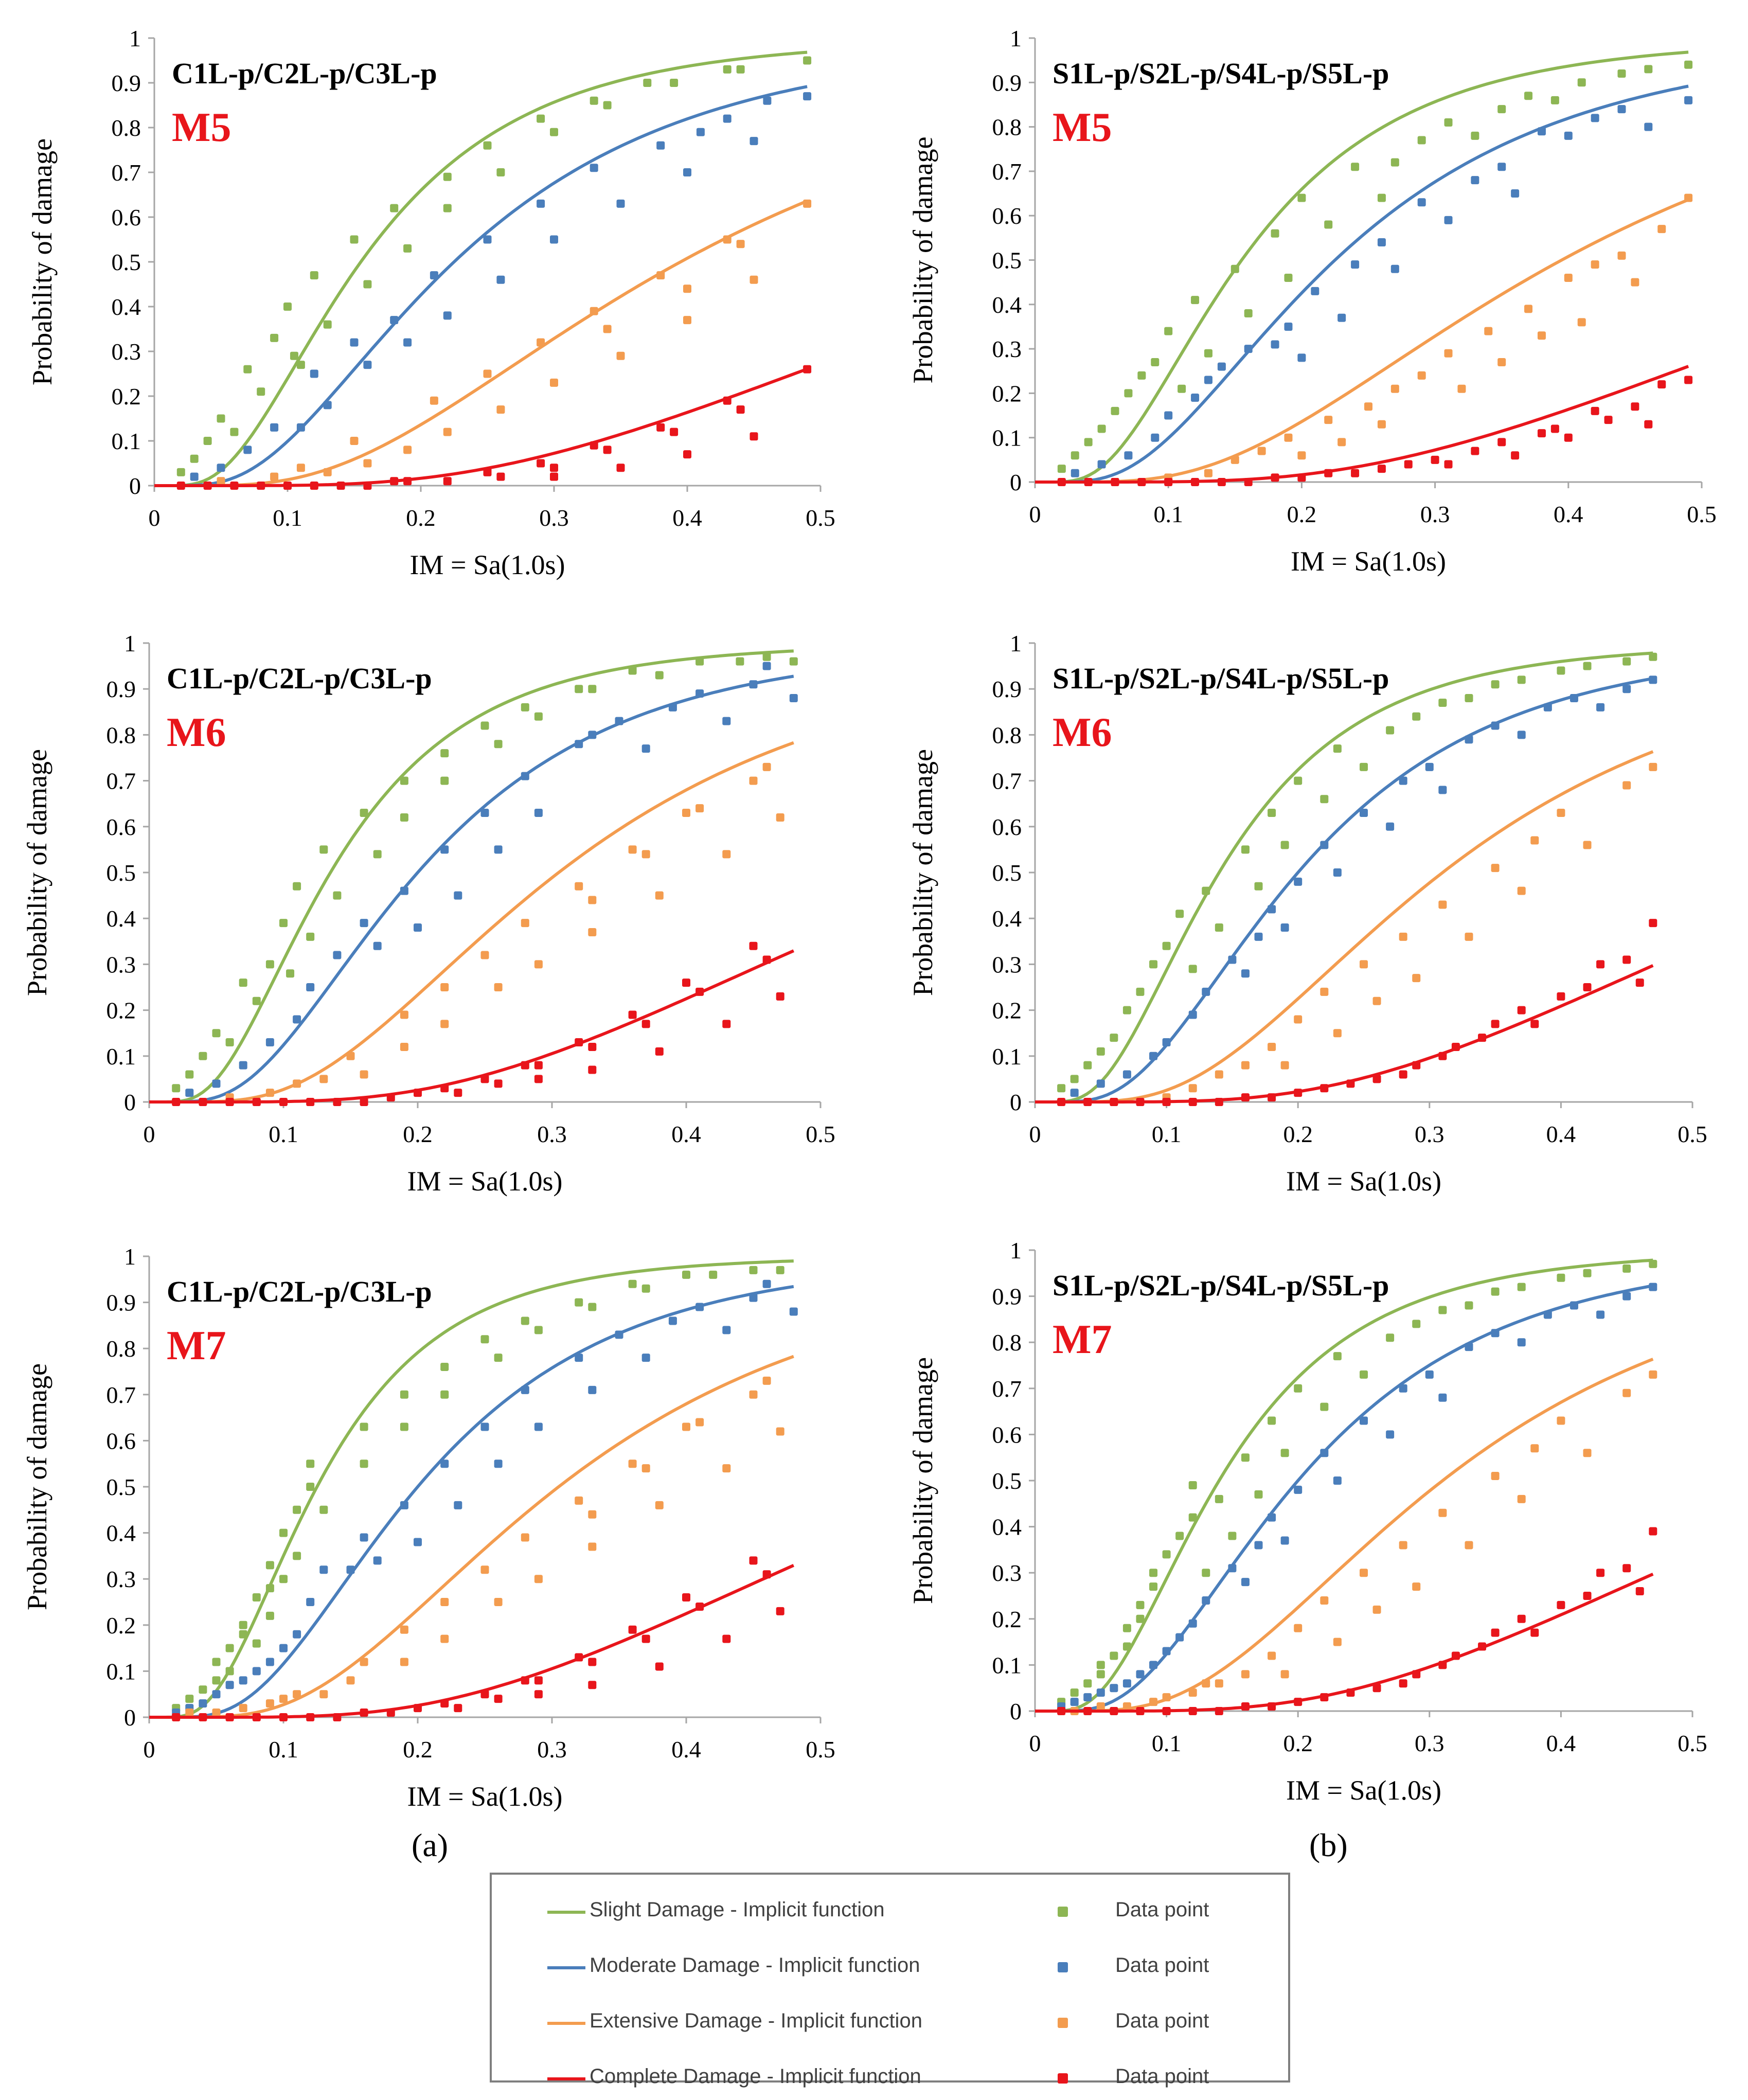 The height and width of the screenshot is (2100, 1748). I want to click on legend-dot-label-slight: Data point, so click(1162, 1909).